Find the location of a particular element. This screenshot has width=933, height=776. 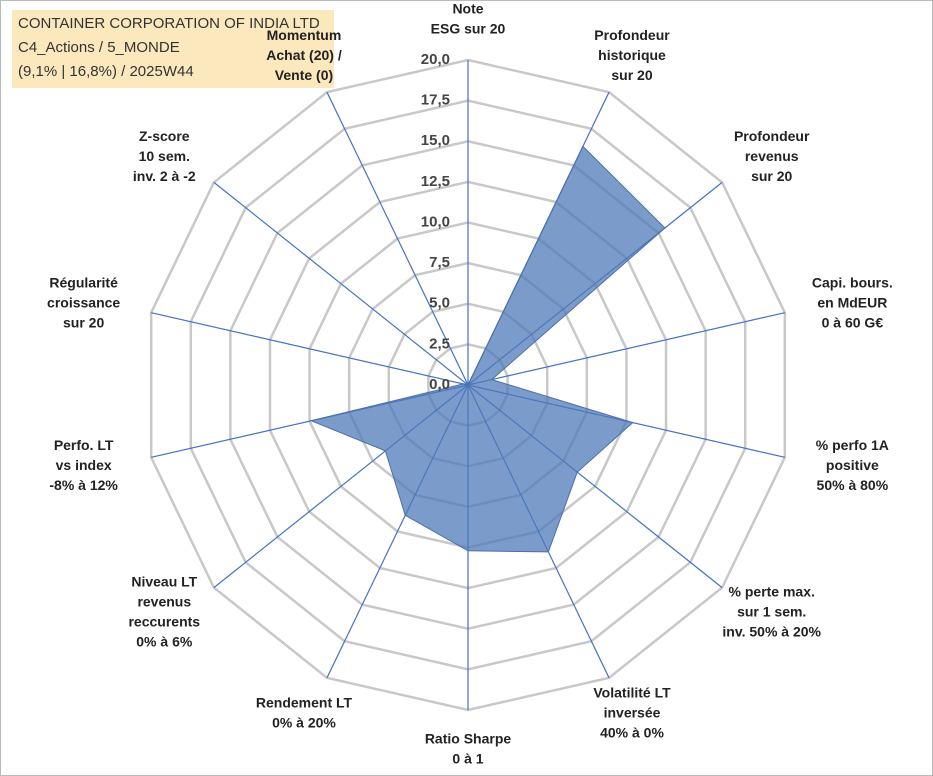

tick-label: 7,5 is located at coordinates (439, 262).